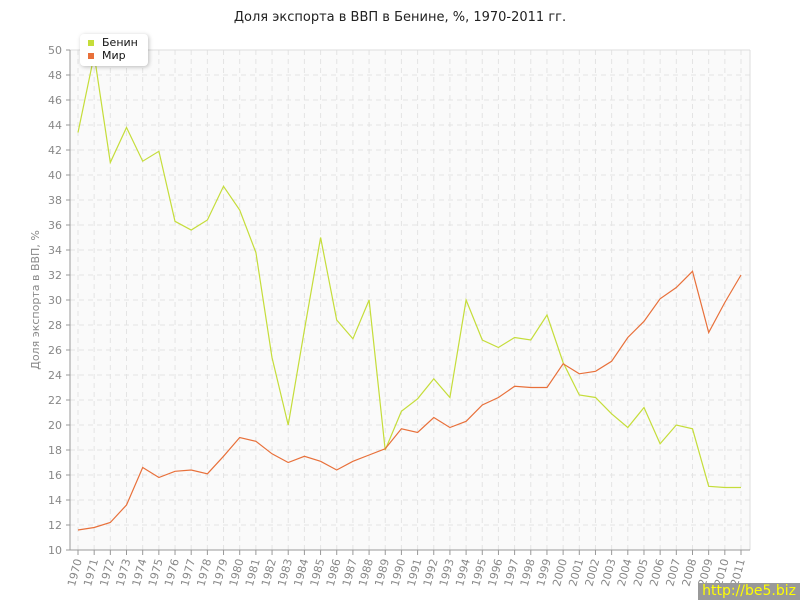 This screenshot has height=600, width=800. I want to click on legend-label: Бенин, so click(120, 42).